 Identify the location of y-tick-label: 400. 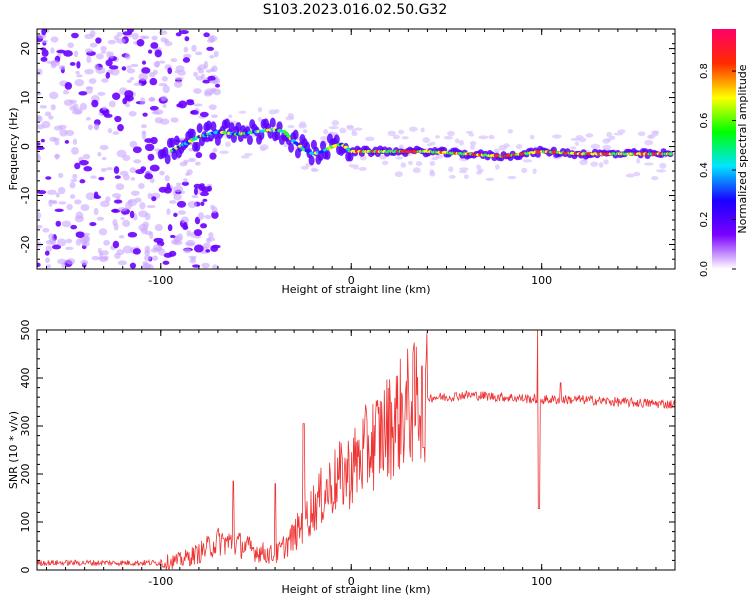
(25, 378).